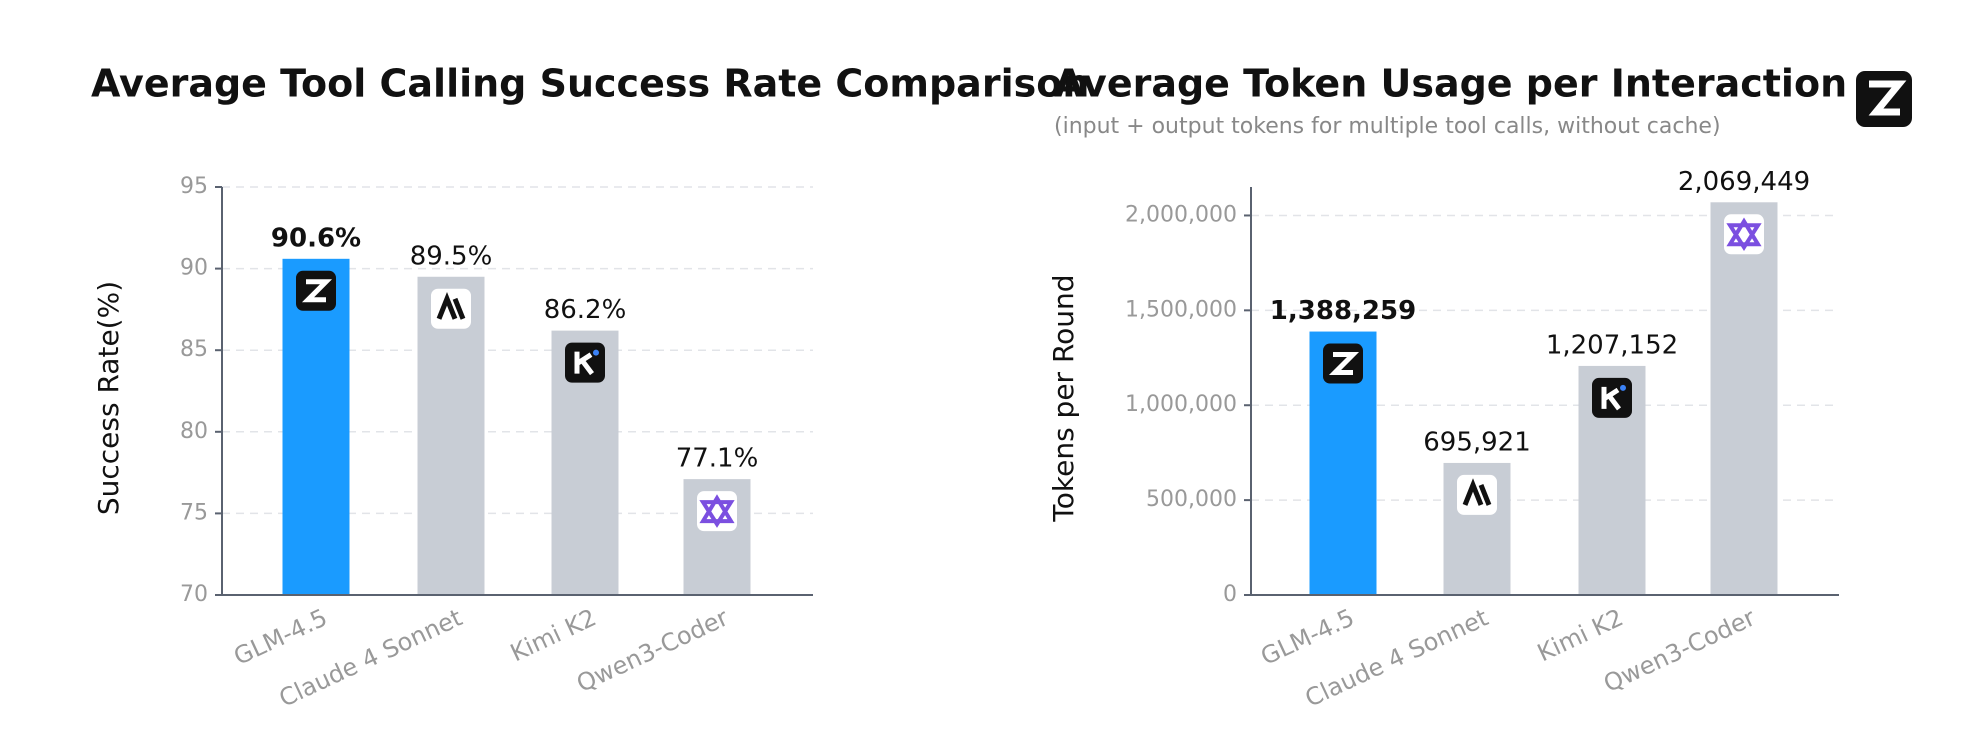 The height and width of the screenshot is (740, 1983). What do you see at coordinates (194, 186) in the screenshot?
I see `y-tick-label: 95` at bounding box center [194, 186].